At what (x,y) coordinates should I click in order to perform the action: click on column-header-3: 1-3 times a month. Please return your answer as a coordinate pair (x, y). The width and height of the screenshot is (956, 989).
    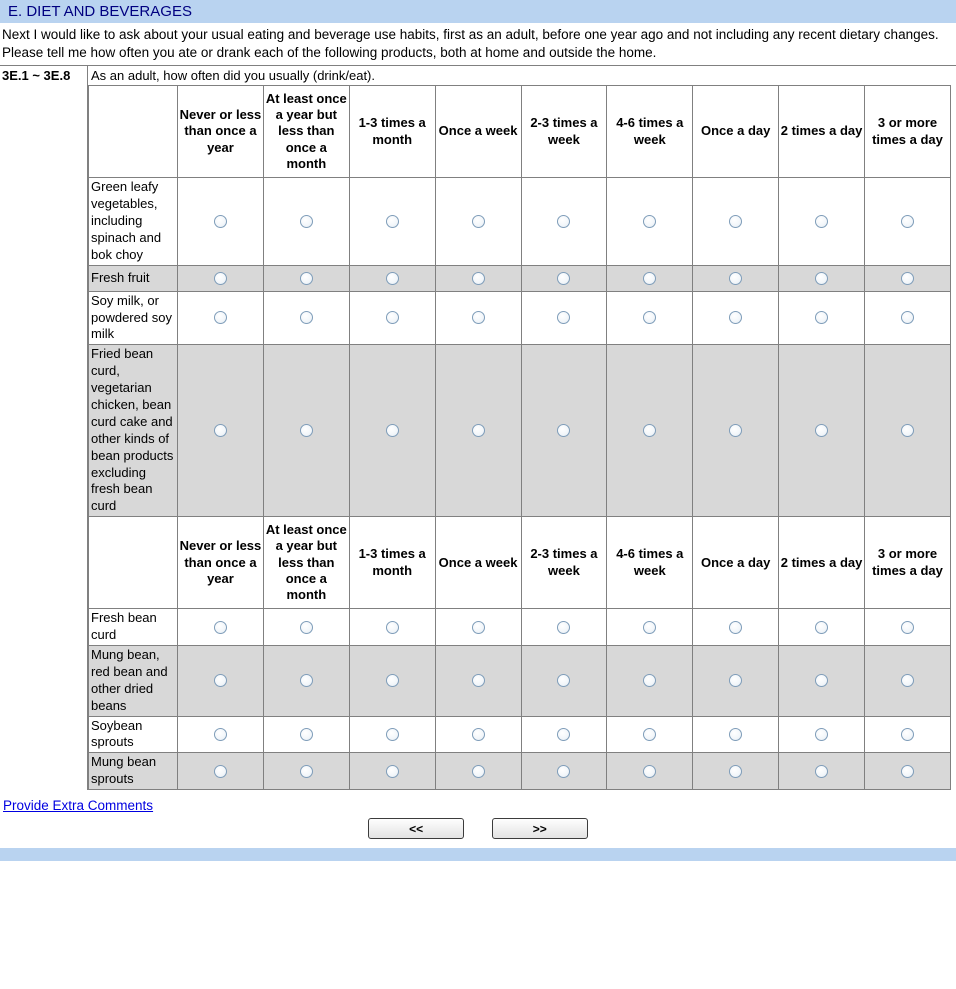
    Looking at the image, I should click on (392, 563).